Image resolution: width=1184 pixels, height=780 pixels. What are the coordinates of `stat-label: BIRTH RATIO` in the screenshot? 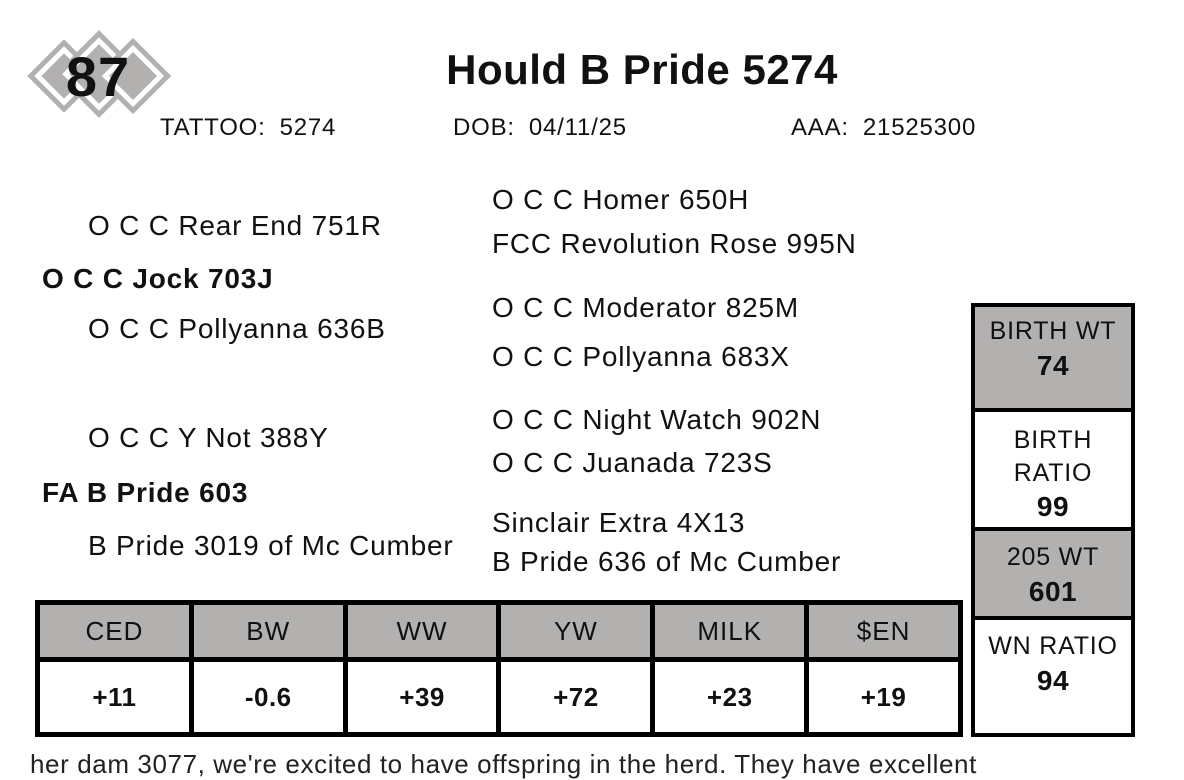 It's located at (1053, 456).